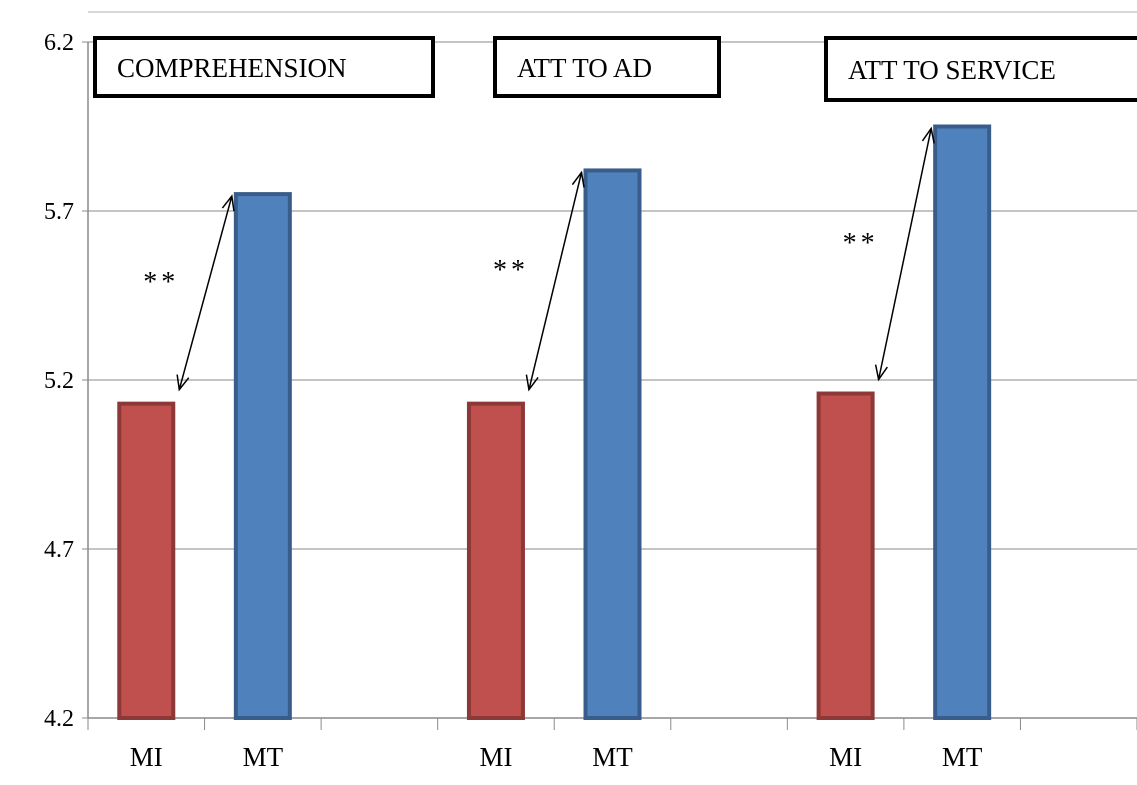 The width and height of the screenshot is (1137, 785). What do you see at coordinates (962, 422) in the screenshot?
I see `bar-att-to-service-mt` at bounding box center [962, 422].